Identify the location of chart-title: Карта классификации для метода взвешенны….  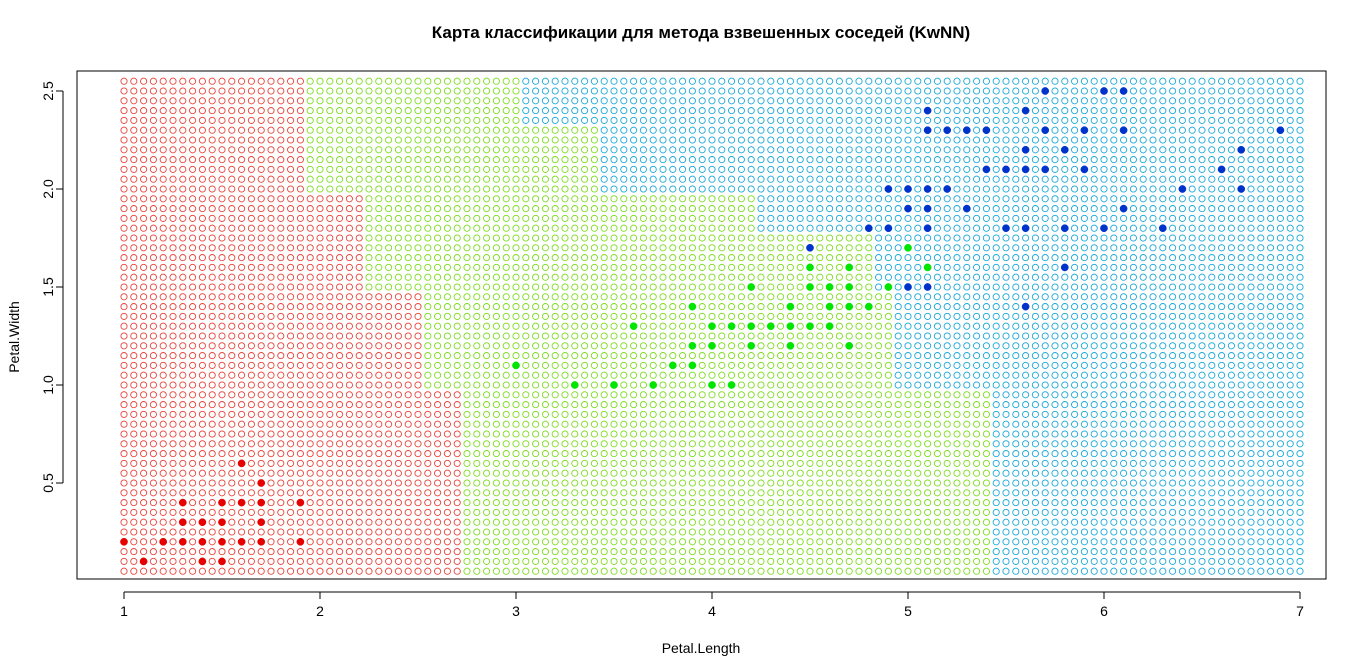
(701, 32).